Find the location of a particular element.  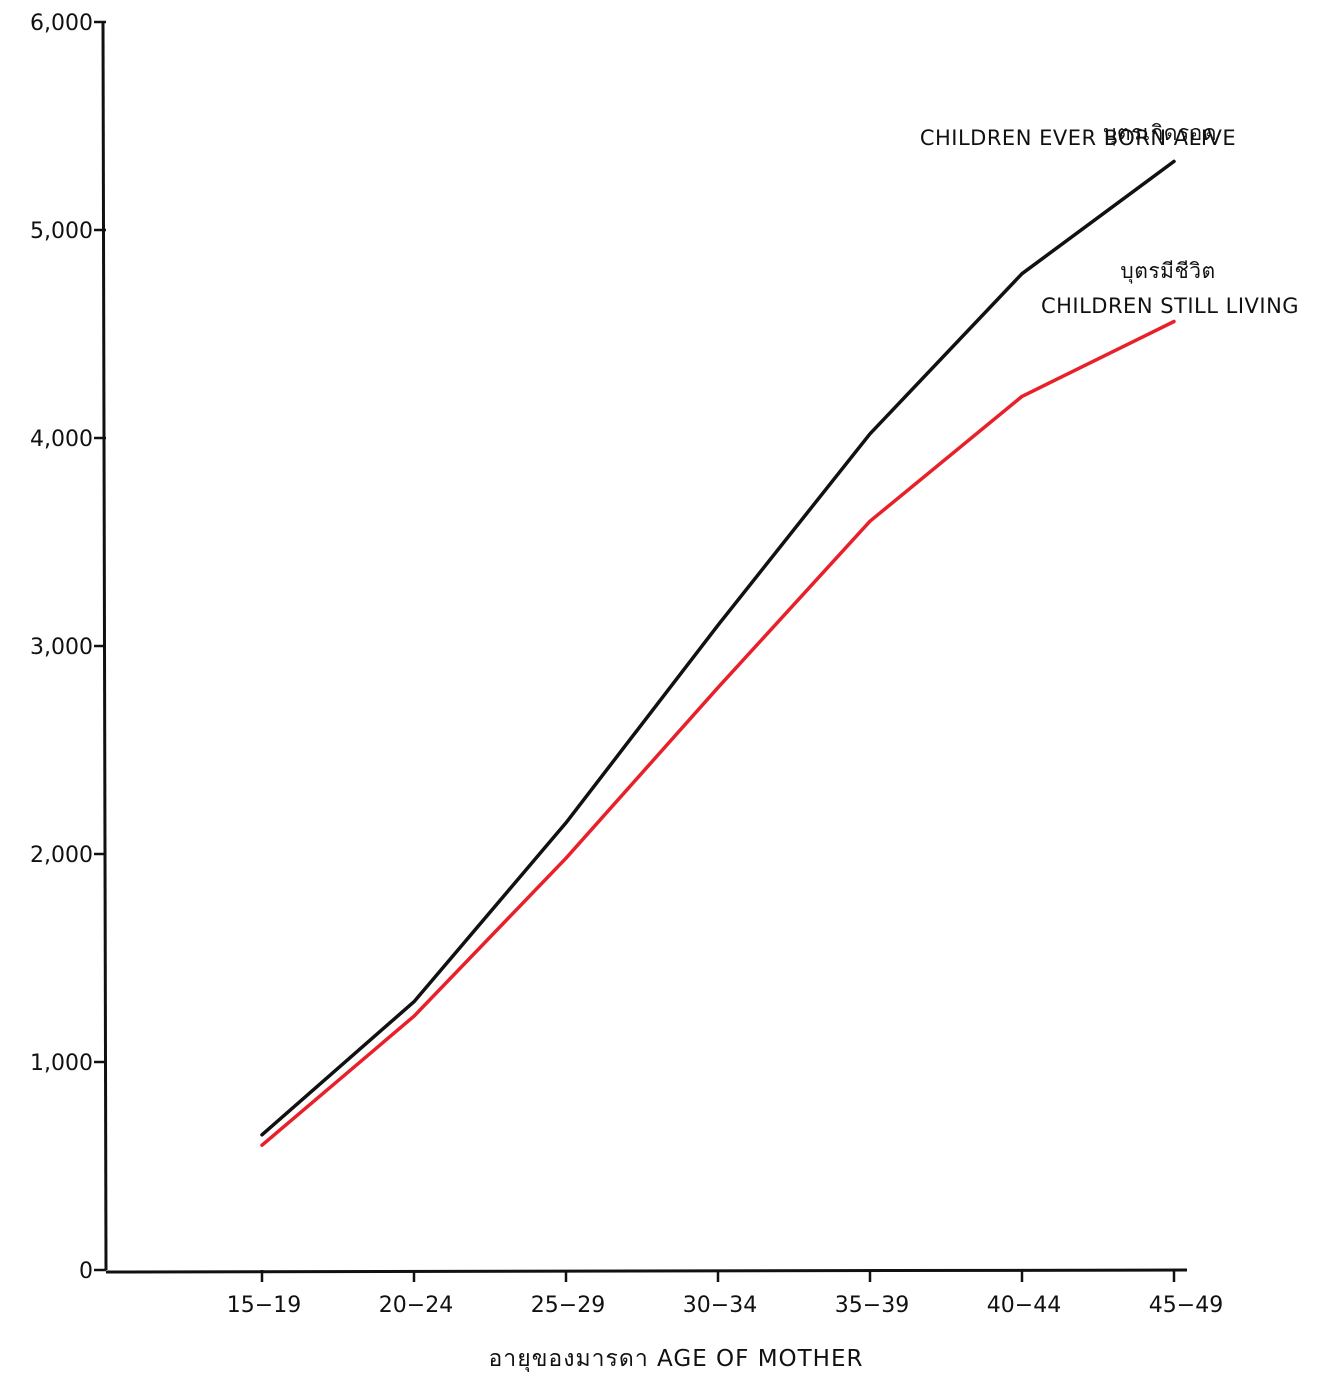

y-tick-label: 6,000 is located at coordinates (61, 23).